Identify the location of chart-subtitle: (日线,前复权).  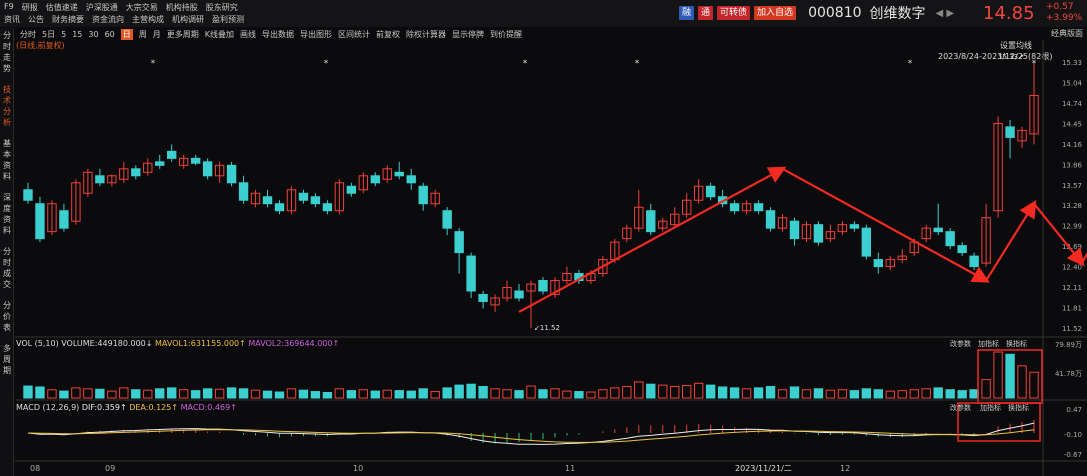
(40, 45).